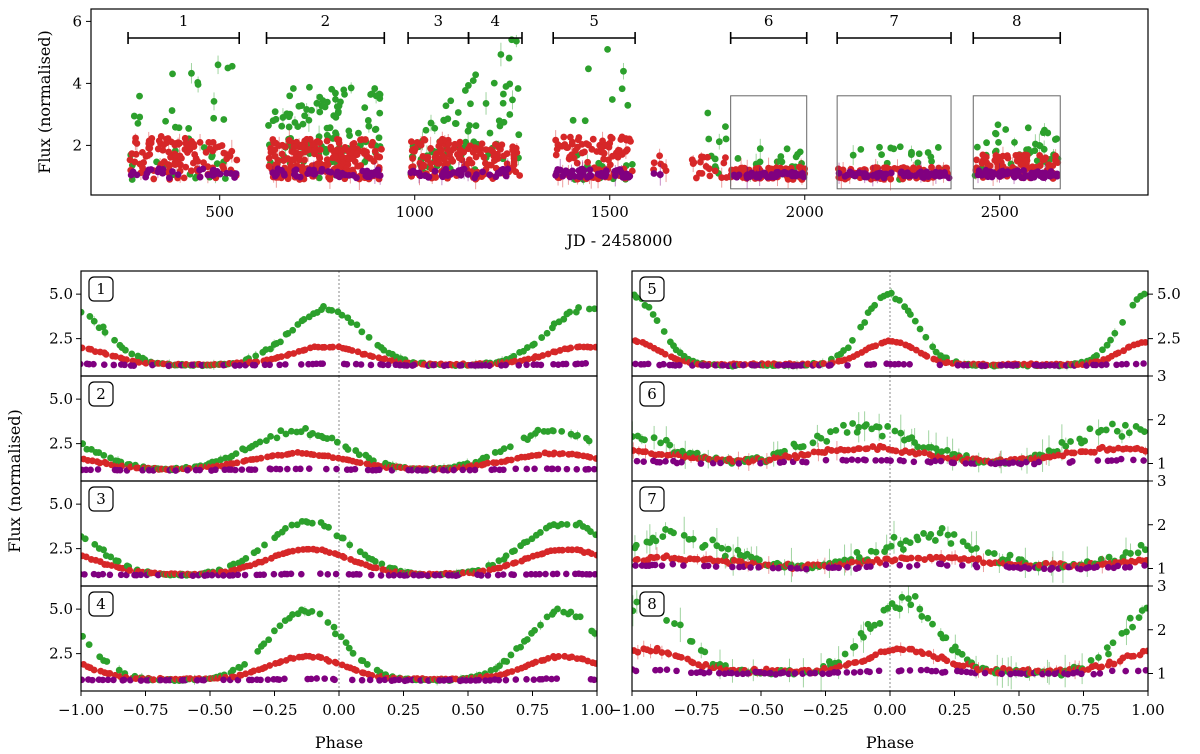 This screenshot has width=1200, height=754. Describe the element at coordinates (101, 499) in the screenshot. I see `panel-label-text: 3` at that location.